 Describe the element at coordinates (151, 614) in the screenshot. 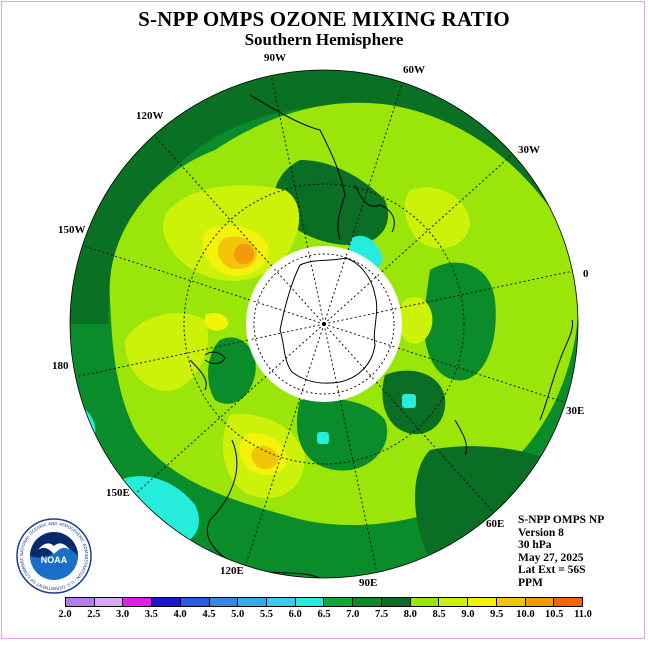

I see `colorbar-tick-label: 3.5` at that location.